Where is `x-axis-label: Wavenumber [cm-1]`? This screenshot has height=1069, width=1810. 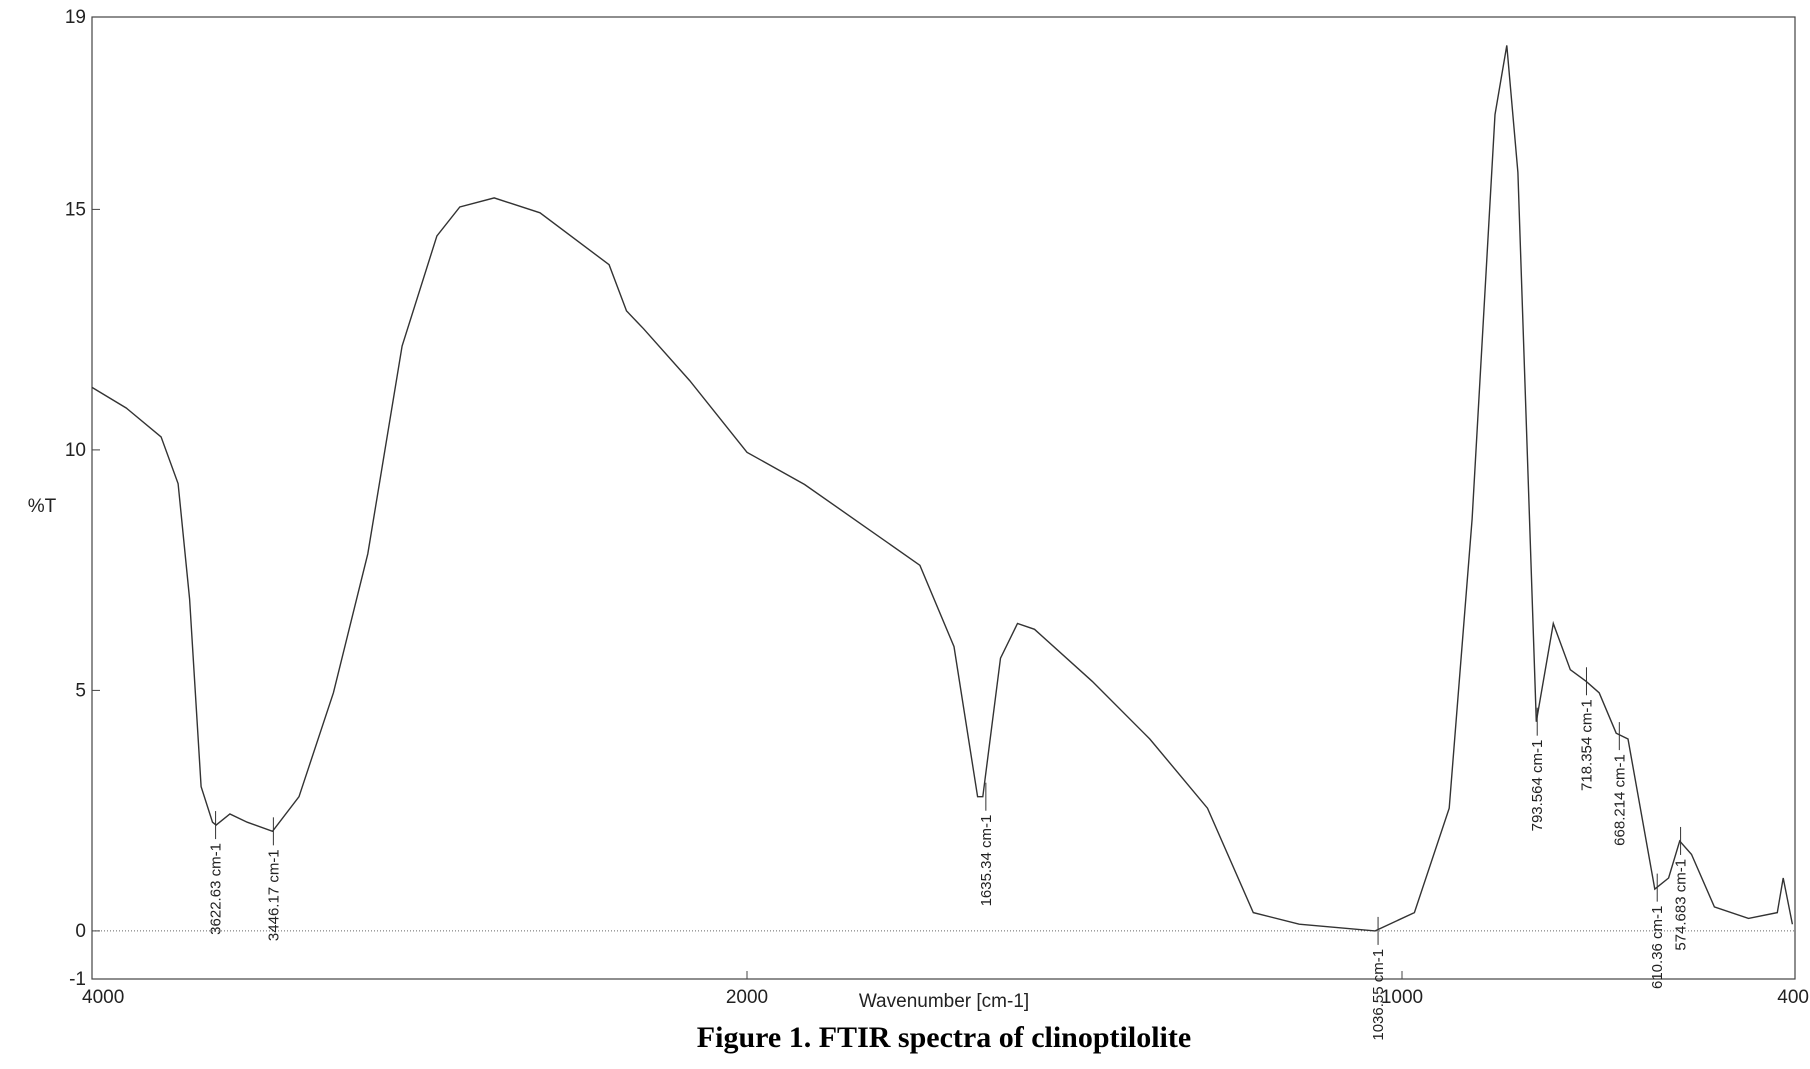
x-axis-label: Wavenumber [cm-1] is located at coordinates (944, 1001).